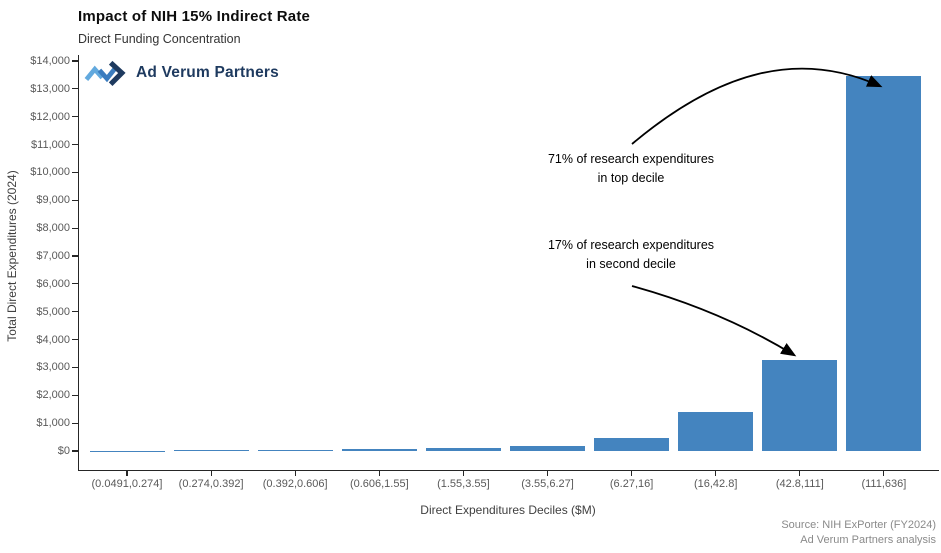  What do you see at coordinates (631, 178) in the screenshot?
I see `annotation-line: in top decile` at bounding box center [631, 178].